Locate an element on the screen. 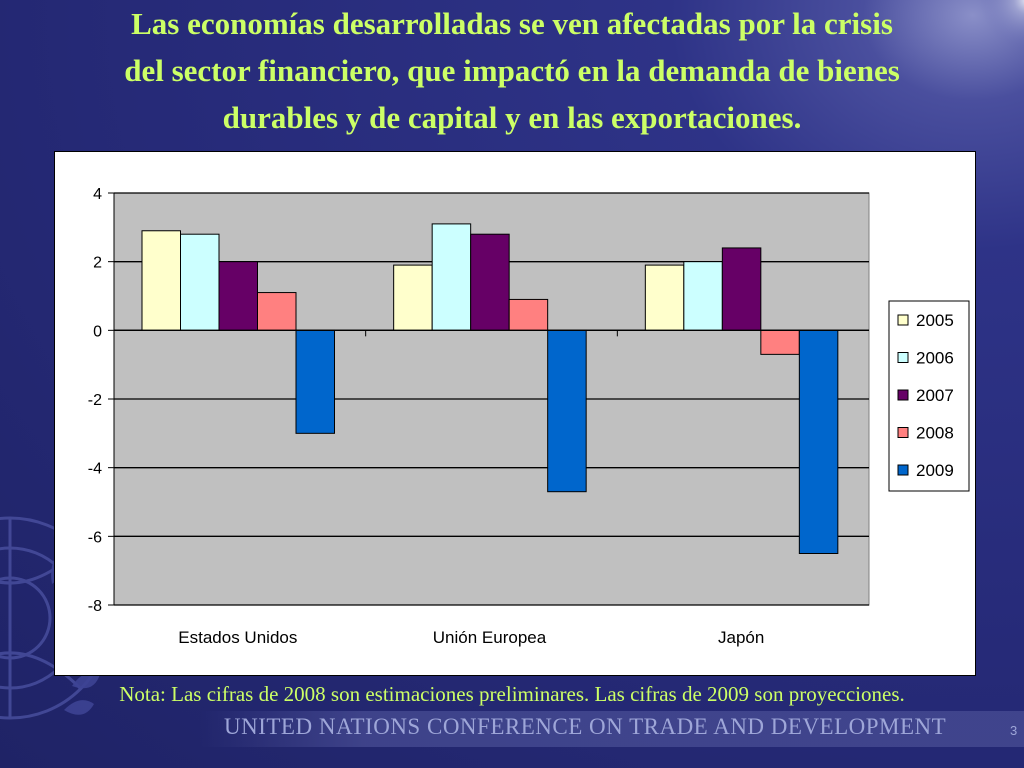 This screenshot has width=1024, height=768. legend-swatch-2006 is located at coordinates (903, 357).